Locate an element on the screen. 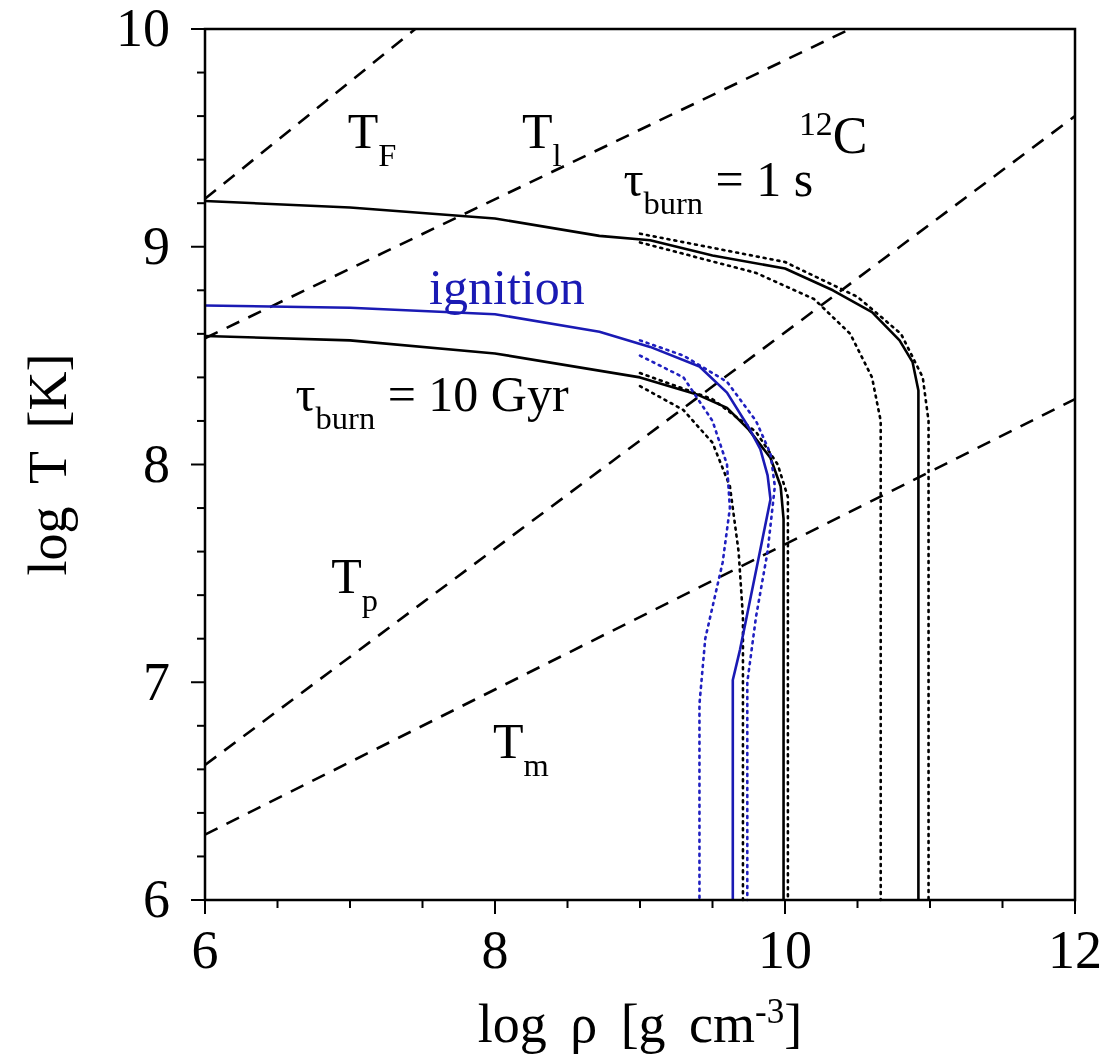 The height and width of the screenshot is (1057, 1111). y-tick-label: 9 is located at coordinates (156, 246).